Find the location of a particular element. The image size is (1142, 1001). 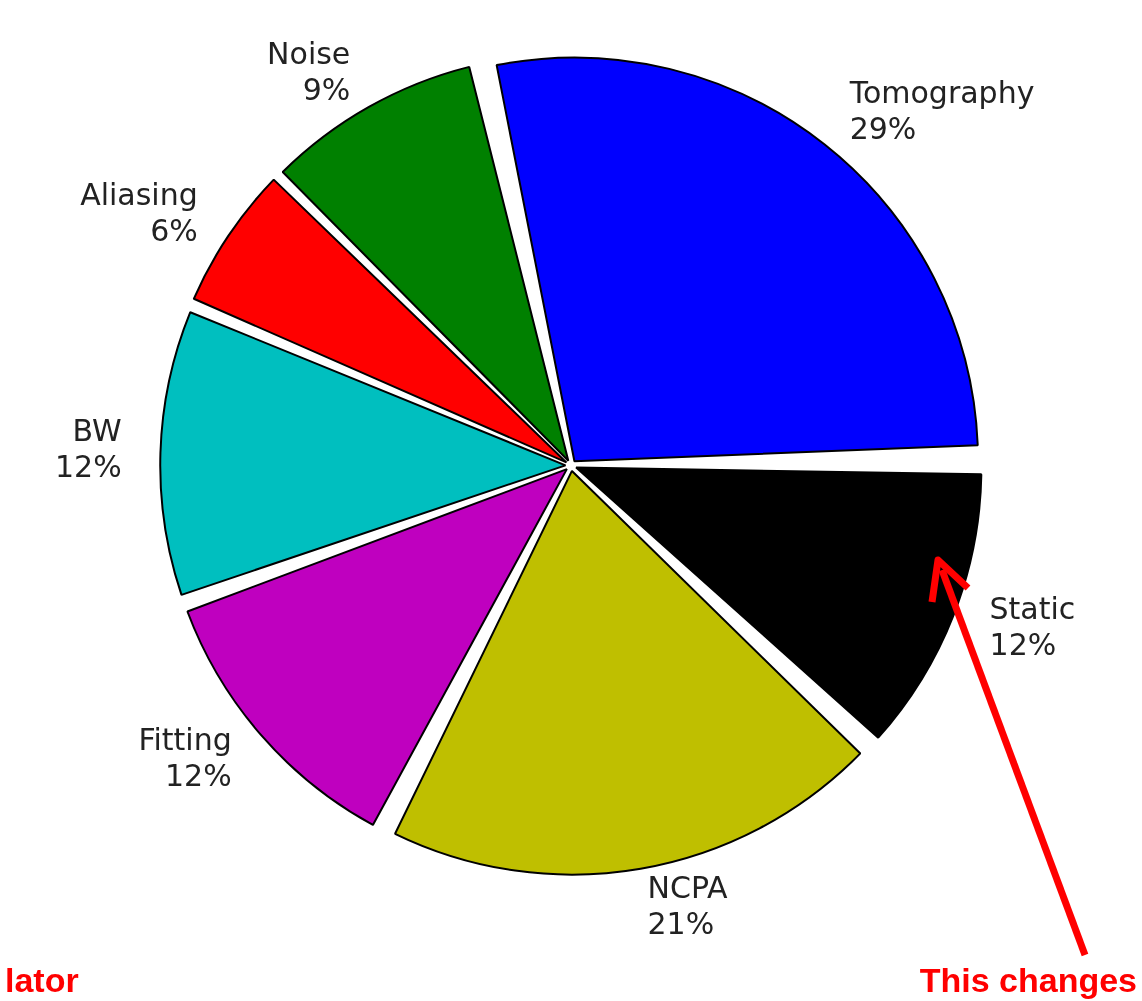

slice-label: Tomography is located at coordinates (941, 92).